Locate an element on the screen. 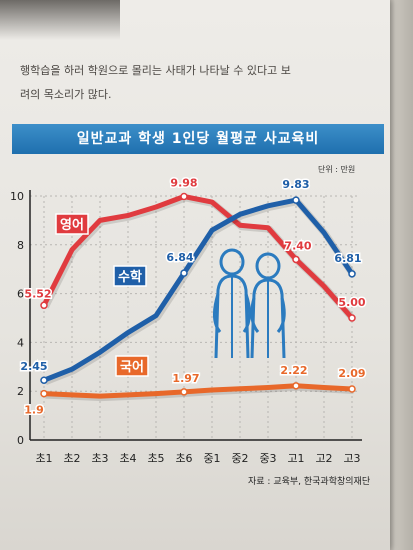 This screenshot has height=550, width=413. source-label: 자료 : 교육부, 한국과학창의재단 is located at coordinates (309, 482).